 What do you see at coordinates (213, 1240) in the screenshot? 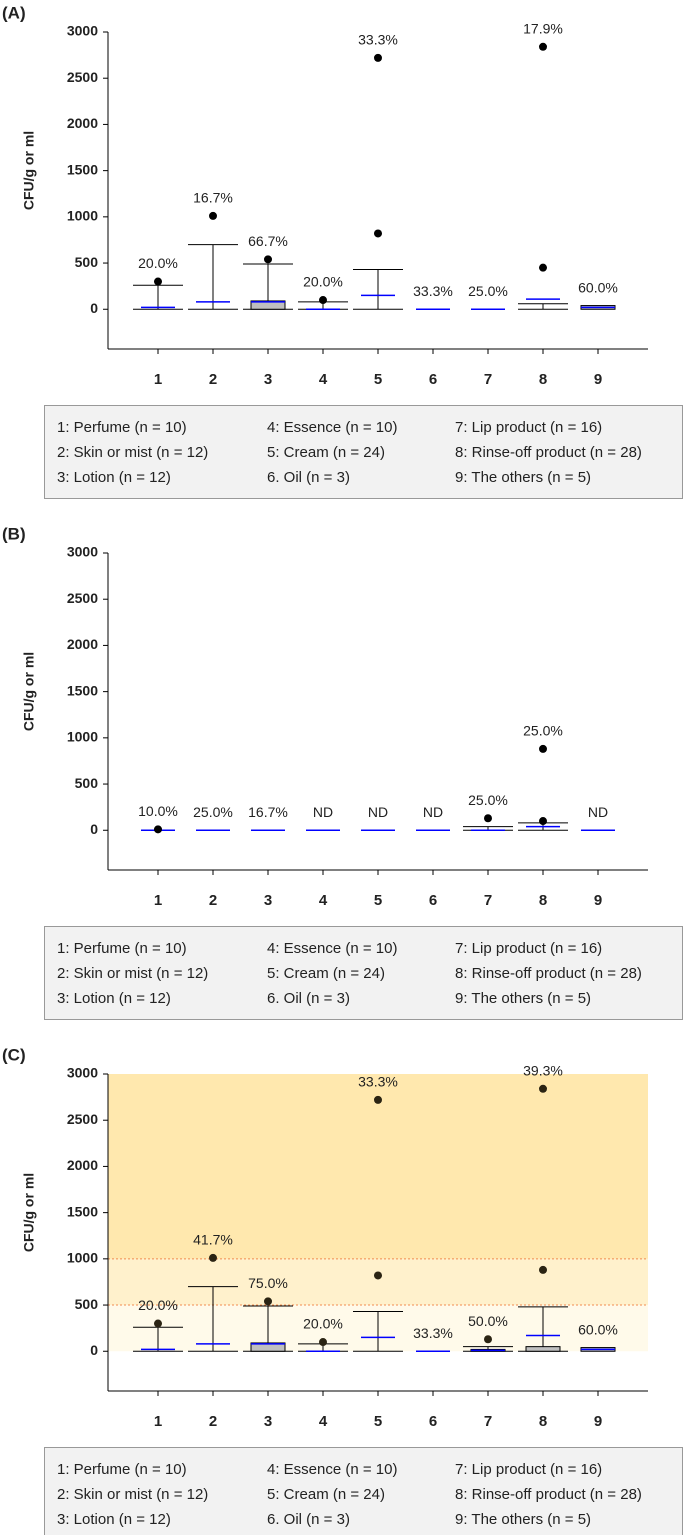
I see `value-label: 41.7%` at bounding box center [213, 1240].